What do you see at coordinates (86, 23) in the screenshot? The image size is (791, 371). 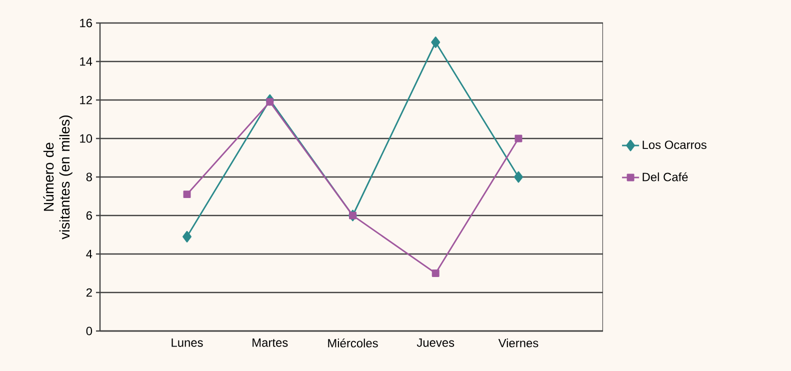 I see `y-tick-label: 16` at bounding box center [86, 23].